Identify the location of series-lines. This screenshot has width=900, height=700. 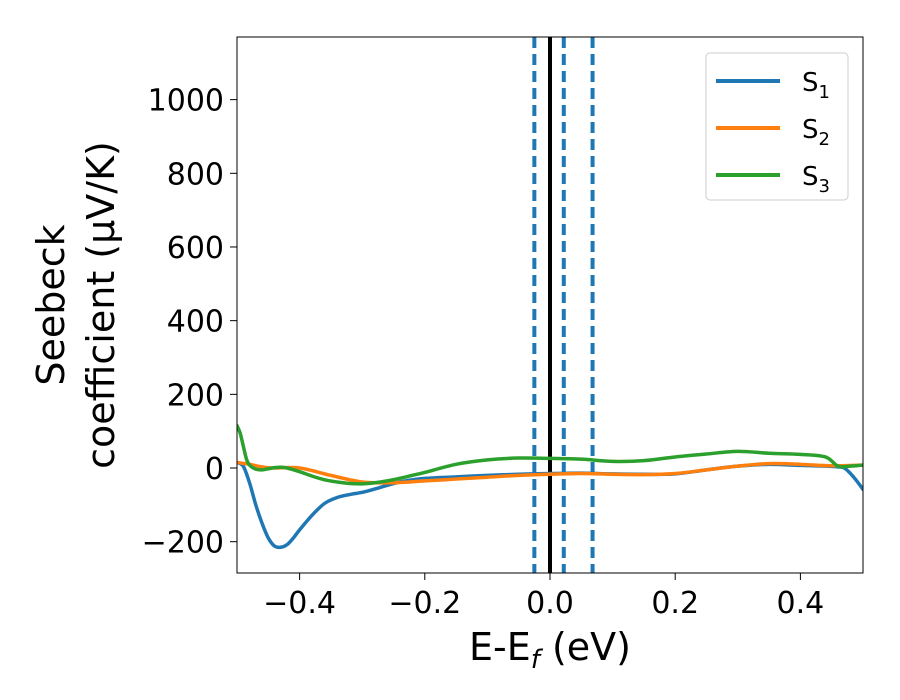
(550, 486).